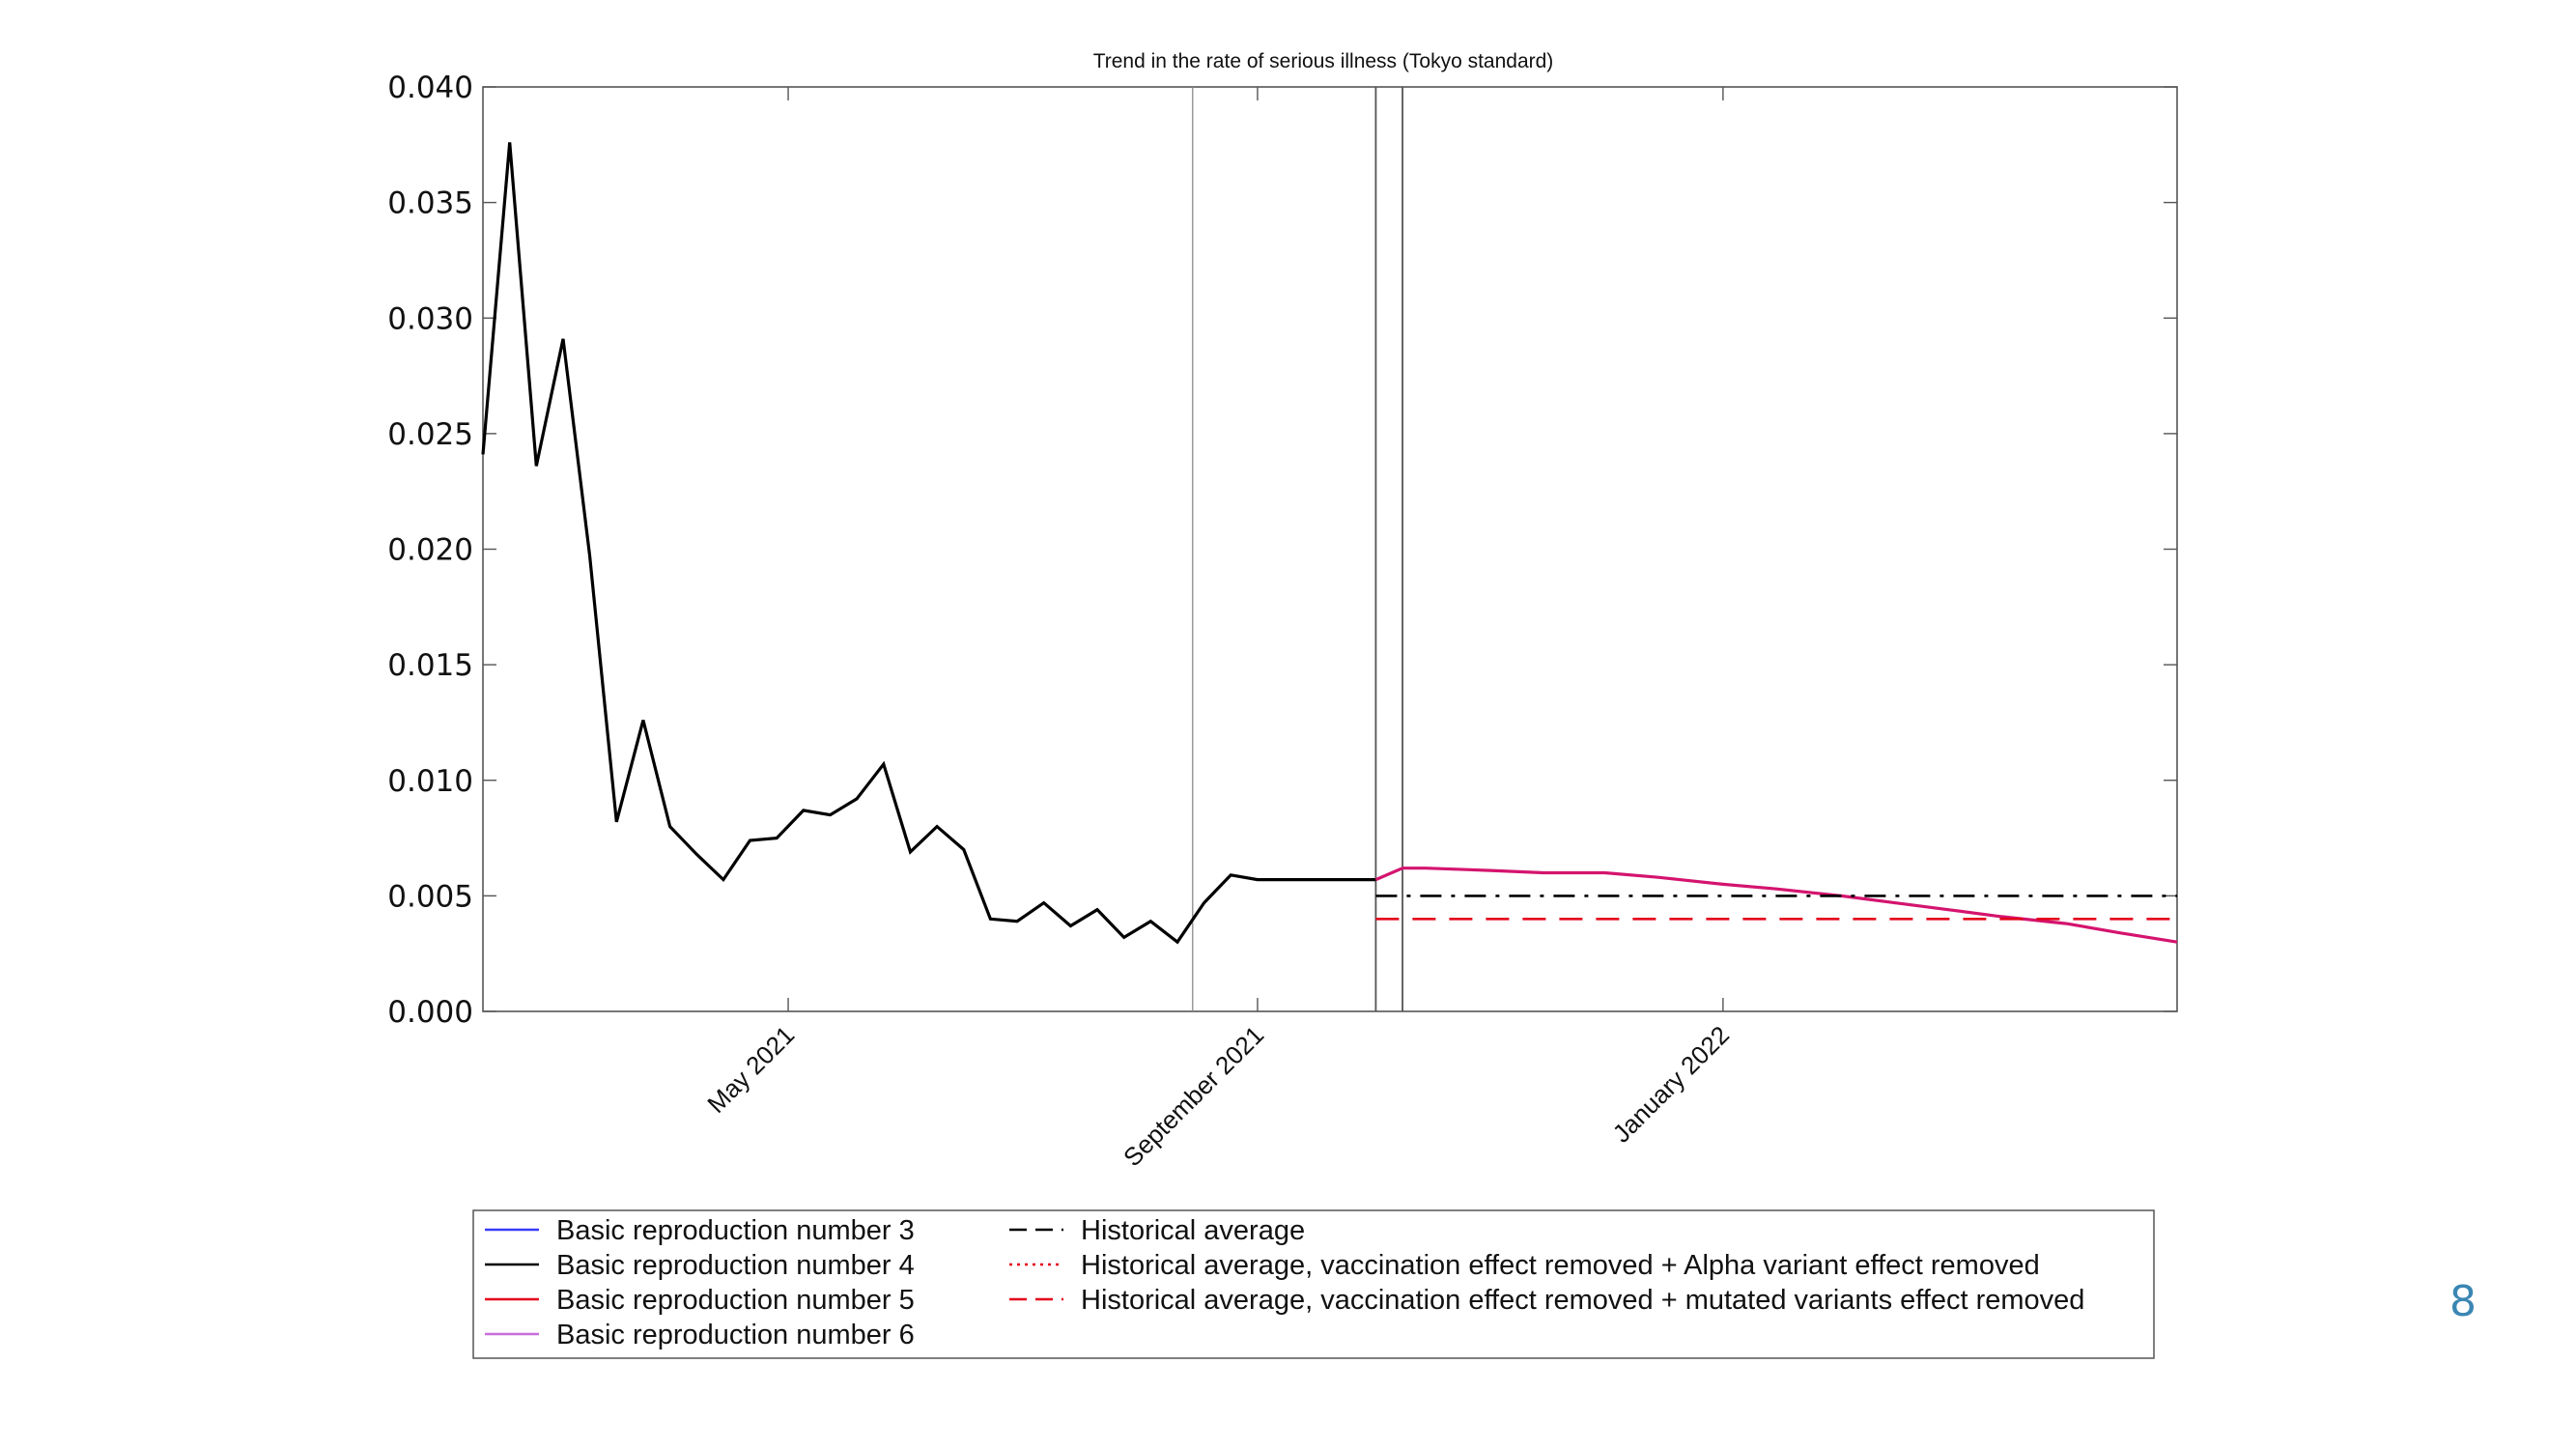  I want to click on y-tick-label: 0.000, so click(430, 1012).